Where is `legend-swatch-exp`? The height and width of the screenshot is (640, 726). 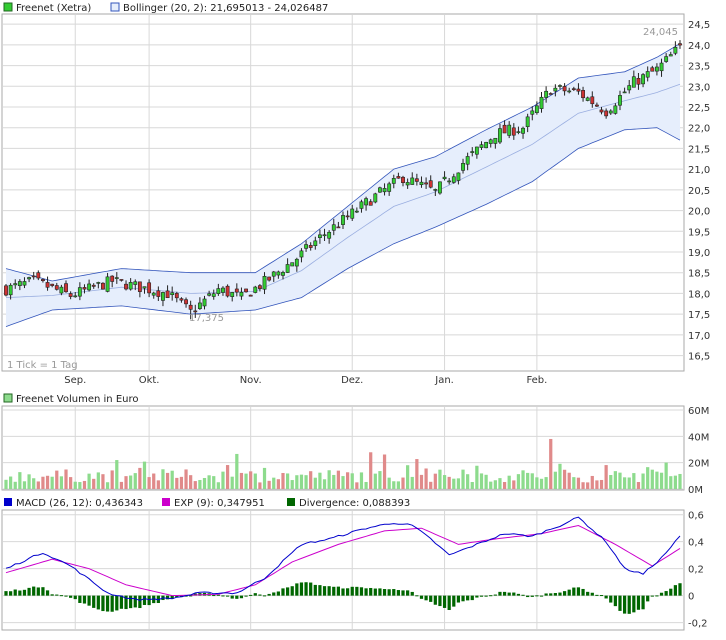
legend-swatch-exp is located at coordinates (166, 502).